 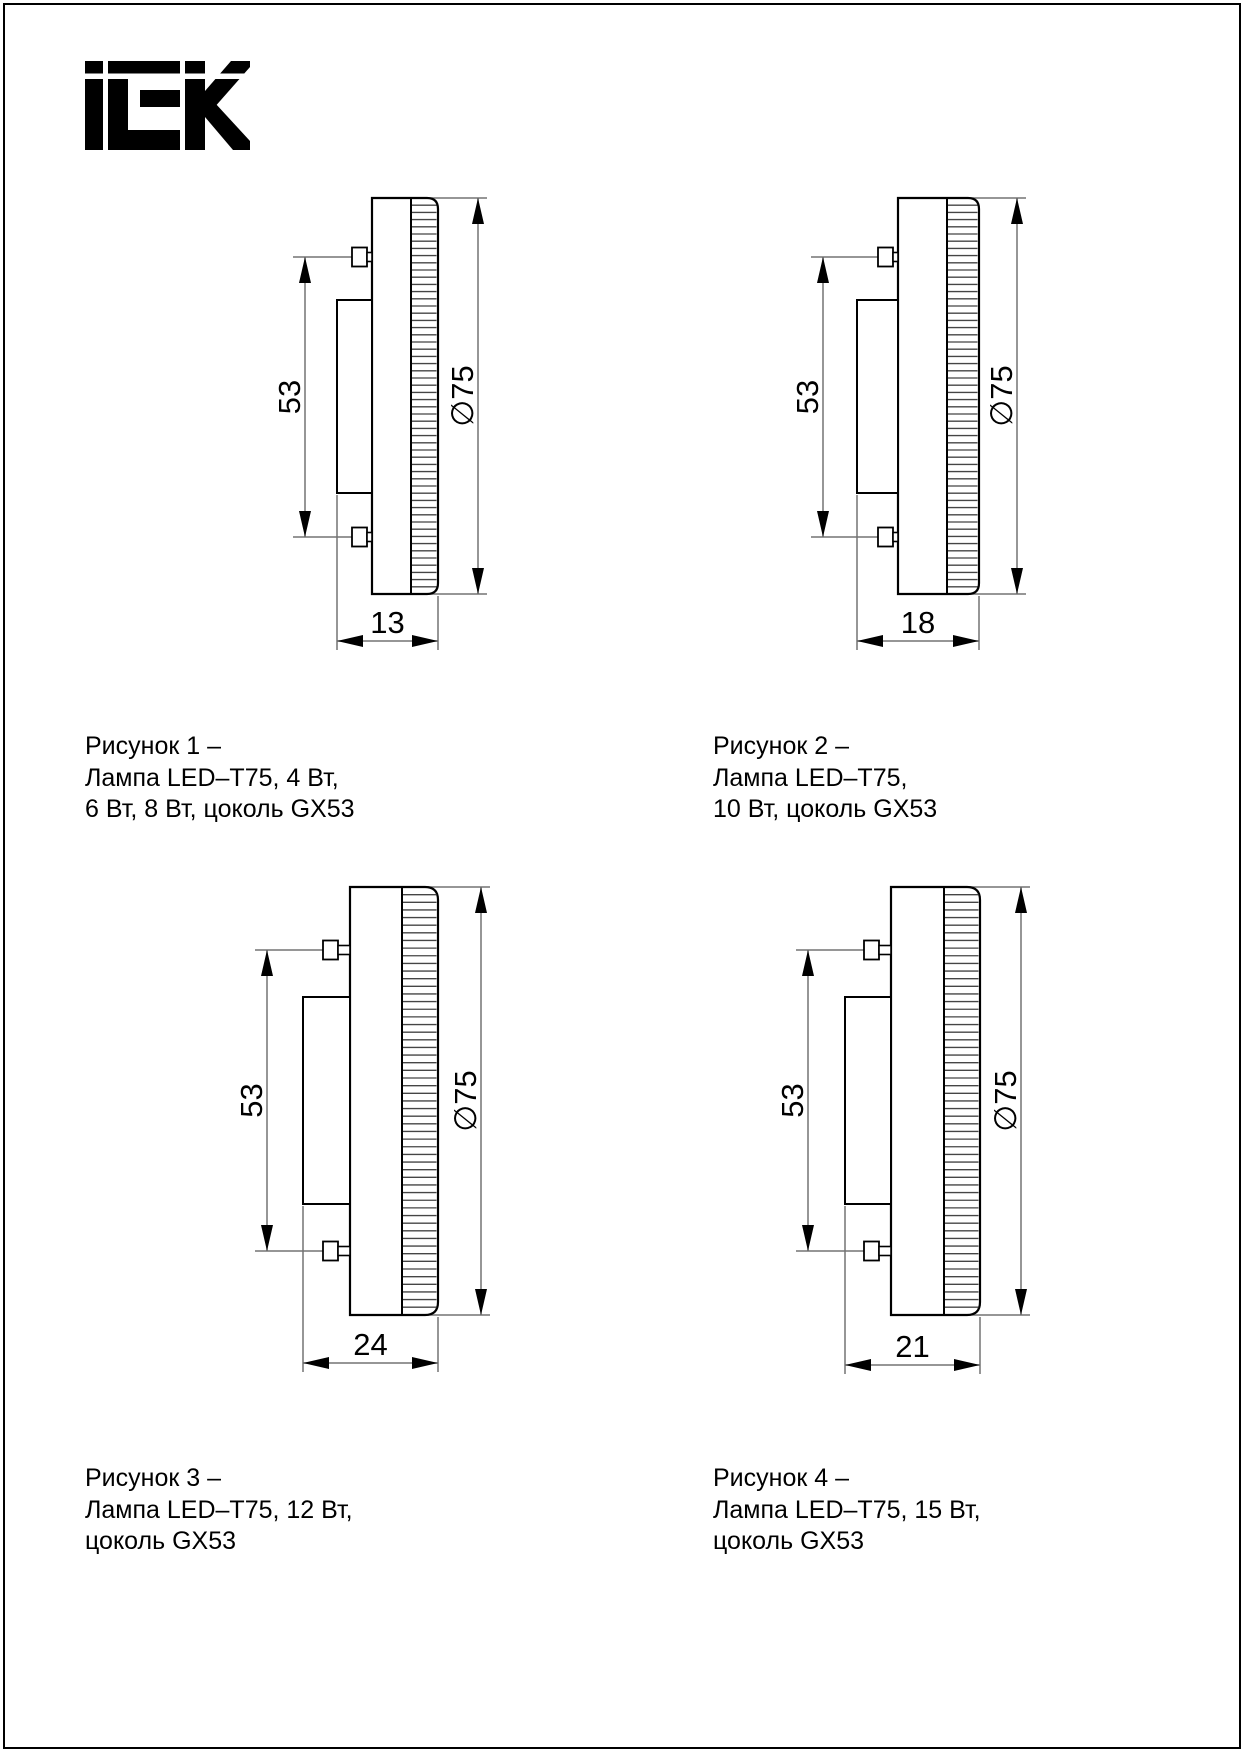 What do you see at coordinates (781, 1478) in the screenshot?
I see `caption-line: Рисунок 4 –` at bounding box center [781, 1478].